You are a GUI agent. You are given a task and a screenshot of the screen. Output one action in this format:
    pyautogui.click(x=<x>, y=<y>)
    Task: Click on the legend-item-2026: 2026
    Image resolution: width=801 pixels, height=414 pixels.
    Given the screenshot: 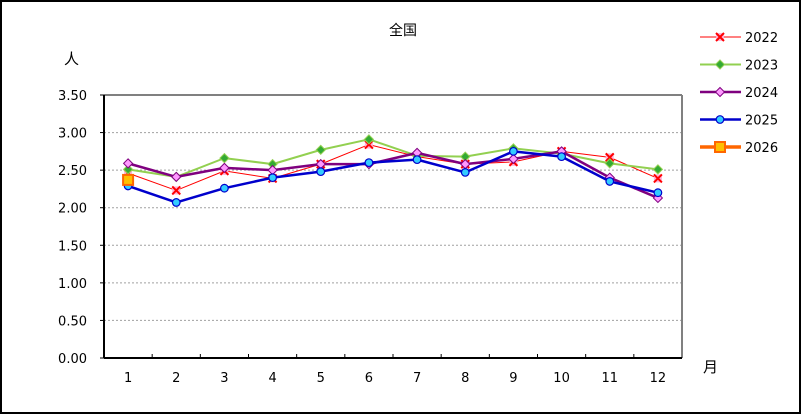 What is the action you would take?
    pyautogui.click(x=739, y=148)
    